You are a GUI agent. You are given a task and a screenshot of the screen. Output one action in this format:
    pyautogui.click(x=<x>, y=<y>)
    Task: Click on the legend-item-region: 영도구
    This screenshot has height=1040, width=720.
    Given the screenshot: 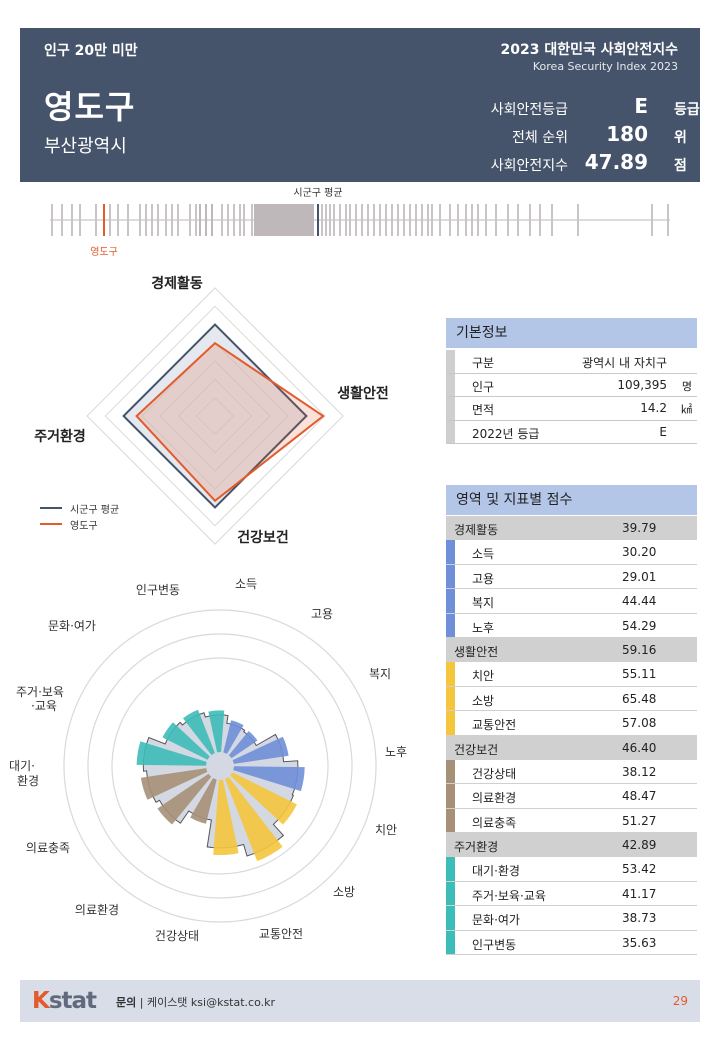 What is the action you would take?
    pyautogui.click(x=79, y=524)
    